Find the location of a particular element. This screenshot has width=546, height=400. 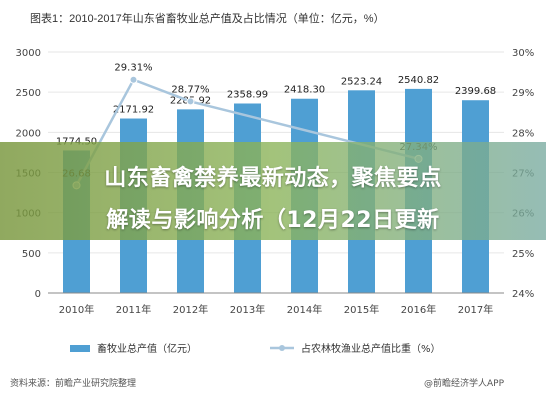

bar-value-label: 2523.24 is located at coordinates (361, 81).